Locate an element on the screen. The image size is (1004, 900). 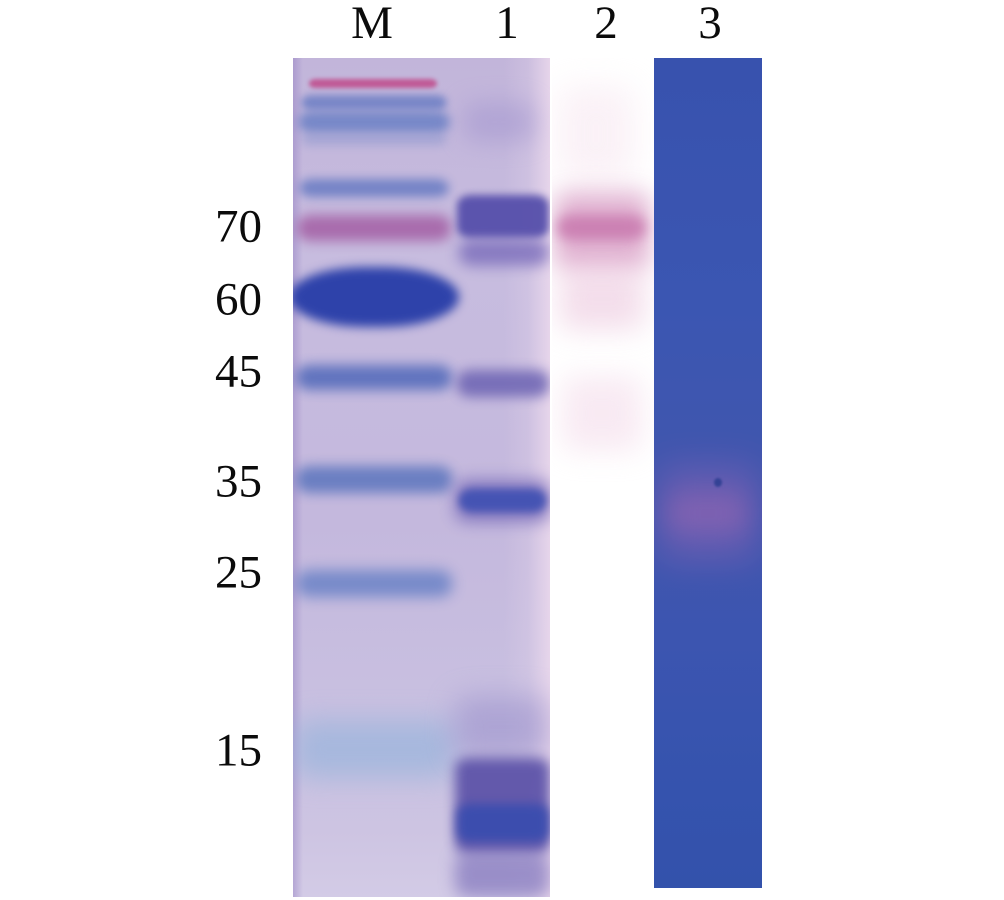
lane-label-3: 3 is located at coordinates (710, 24).